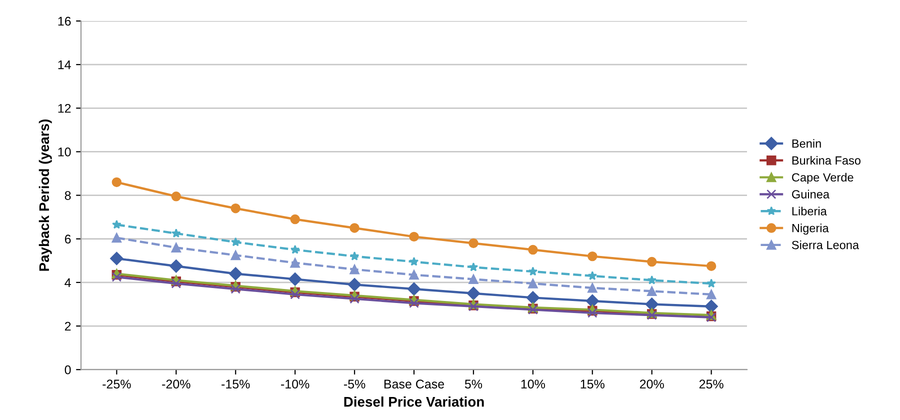 This screenshot has height=420, width=900. What do you see at coordinates (45, 195) in the screenshot?
I see `y-axis-title: Payback Period (years)` at bounding box center [45, 195].